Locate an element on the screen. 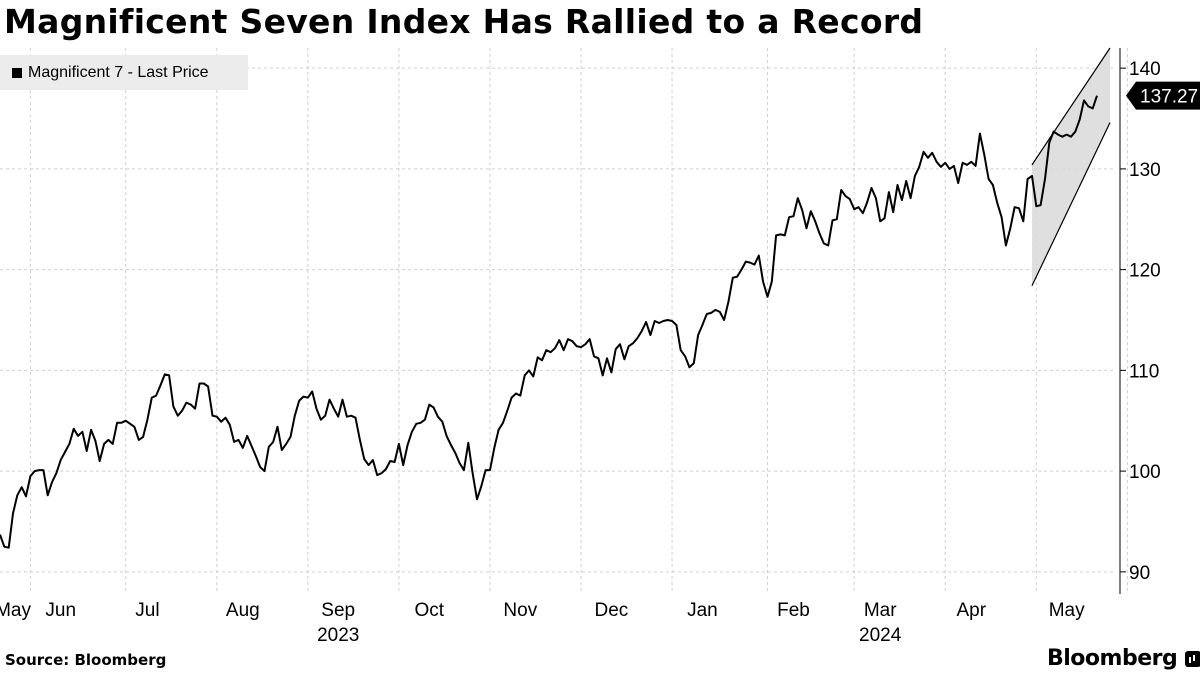 The width and height of the screenshot is (1200, 675). y-tick-label-90: 90 is located at coordinates (1139, 573).